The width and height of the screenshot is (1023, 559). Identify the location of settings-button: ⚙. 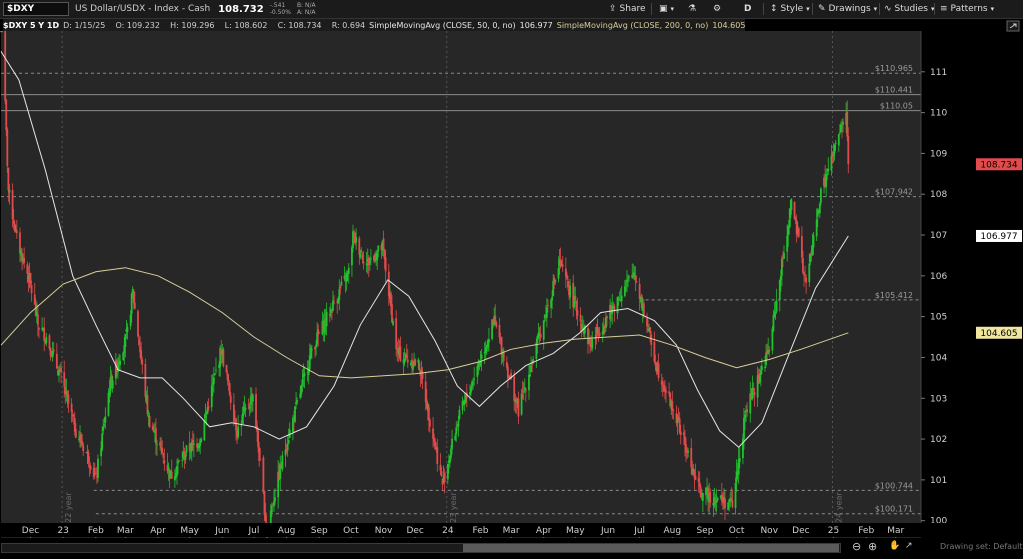
(717, 9).